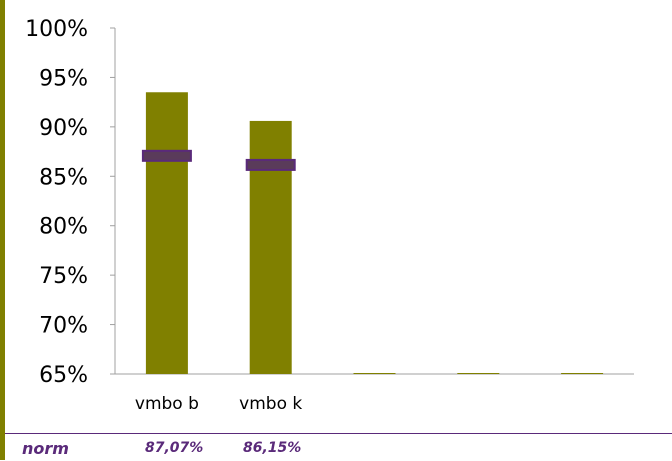 The width and height of the screenshot is (672, 461). What do you see at coordinates (45, 448) in the screenshot?
I see `norm-label: norm` at bounding box center [45, 448].